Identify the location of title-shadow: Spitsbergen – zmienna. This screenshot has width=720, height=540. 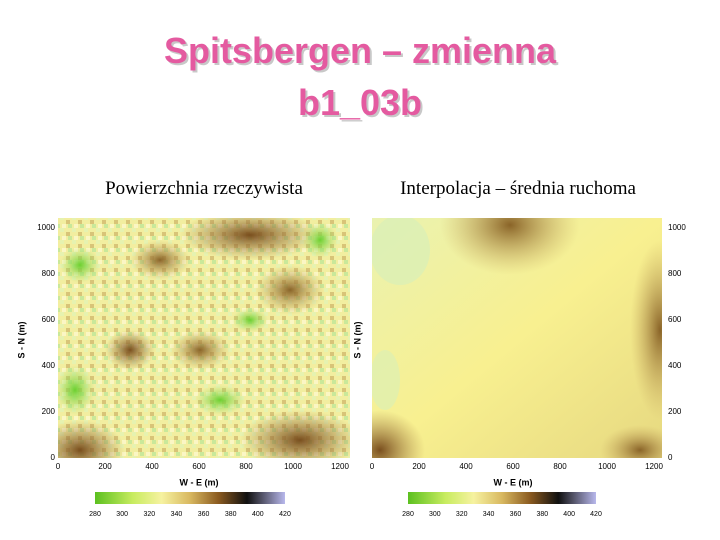
(362, 52).